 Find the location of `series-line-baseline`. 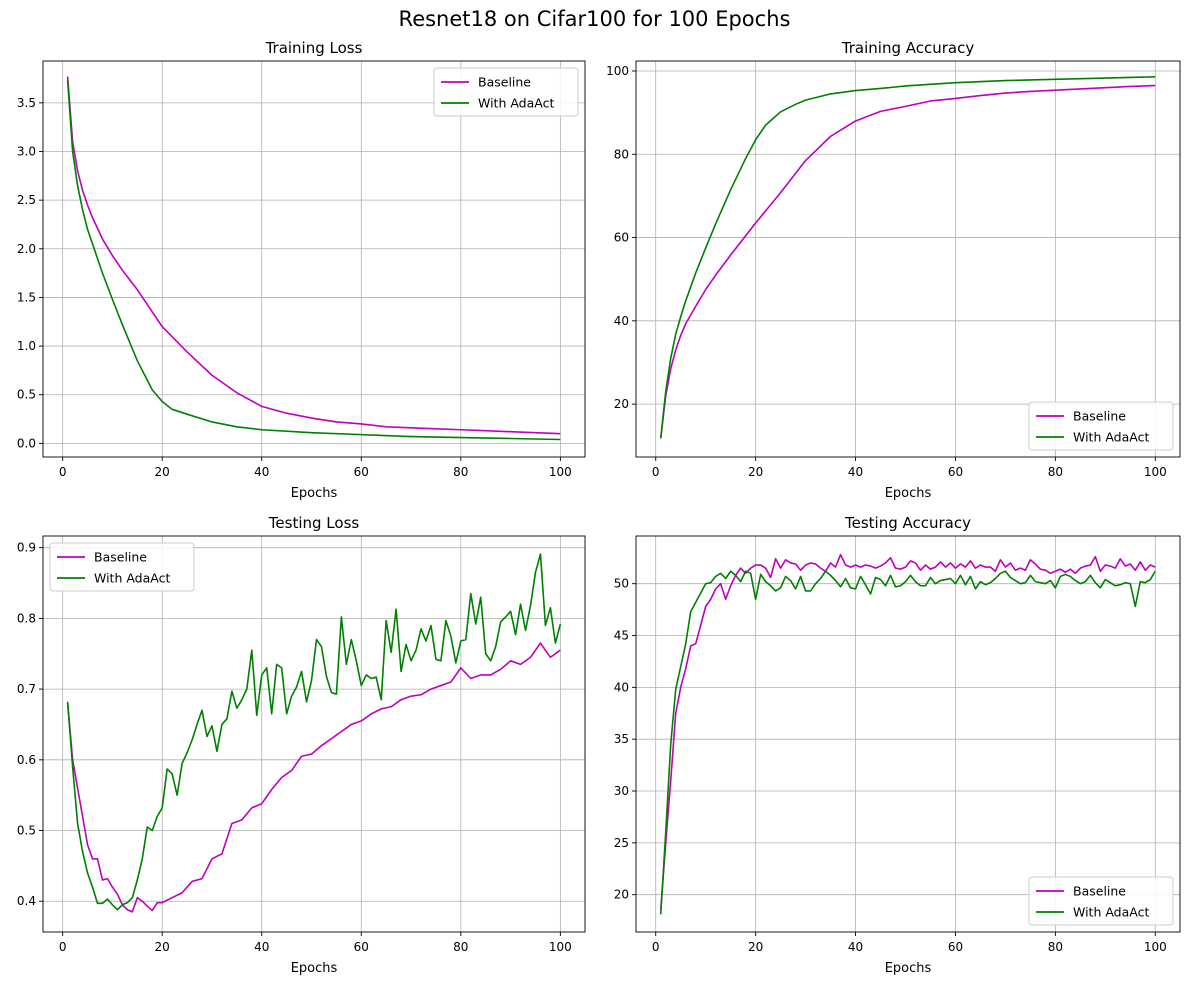

series-line-baseline is located at coordinates (313, 777).